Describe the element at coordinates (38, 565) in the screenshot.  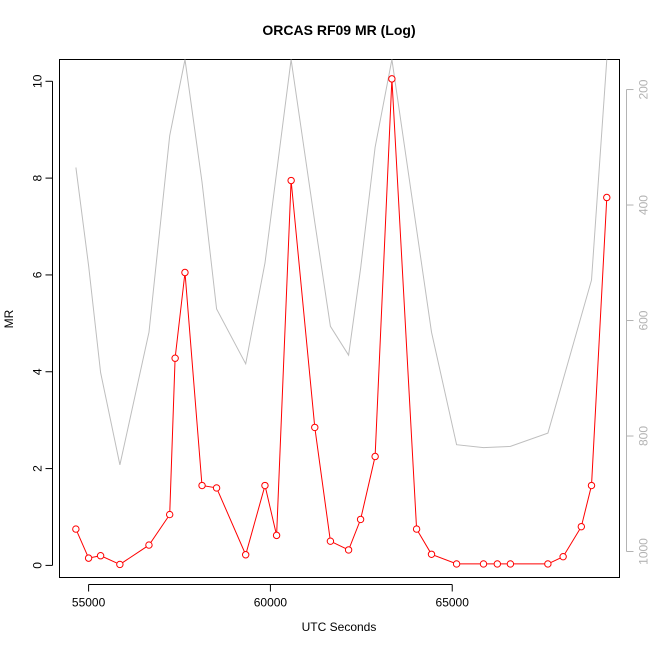
I see `y-tick-label: 0` at that location.